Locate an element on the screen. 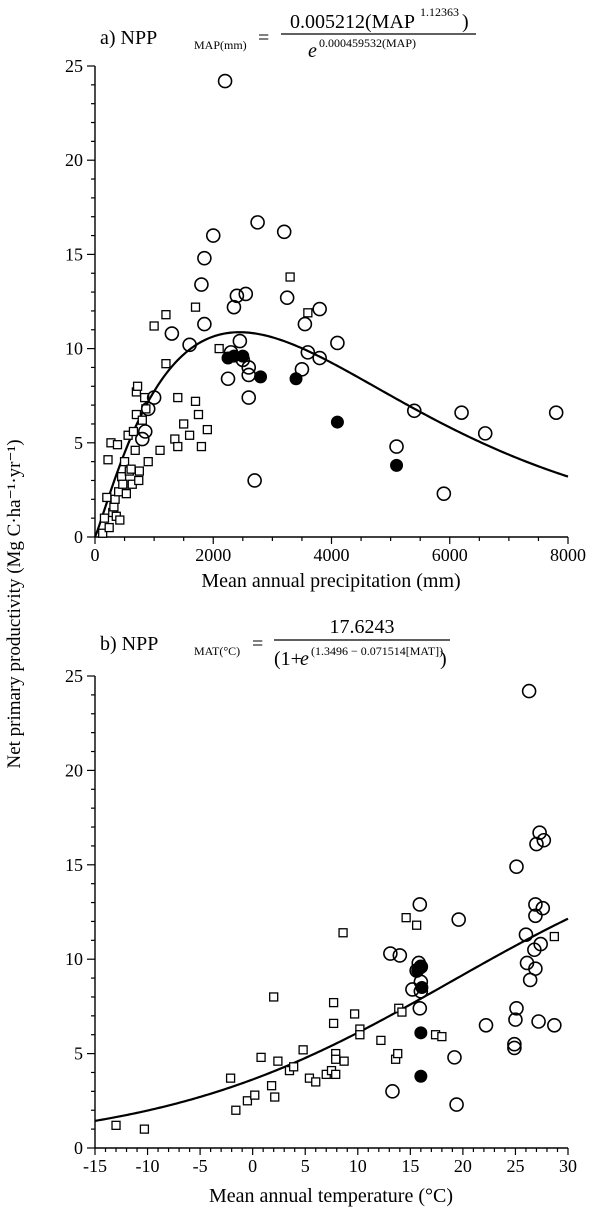 The image size is (594, 1209). x-tick-label: 0 is located at coordinates (95, 555).